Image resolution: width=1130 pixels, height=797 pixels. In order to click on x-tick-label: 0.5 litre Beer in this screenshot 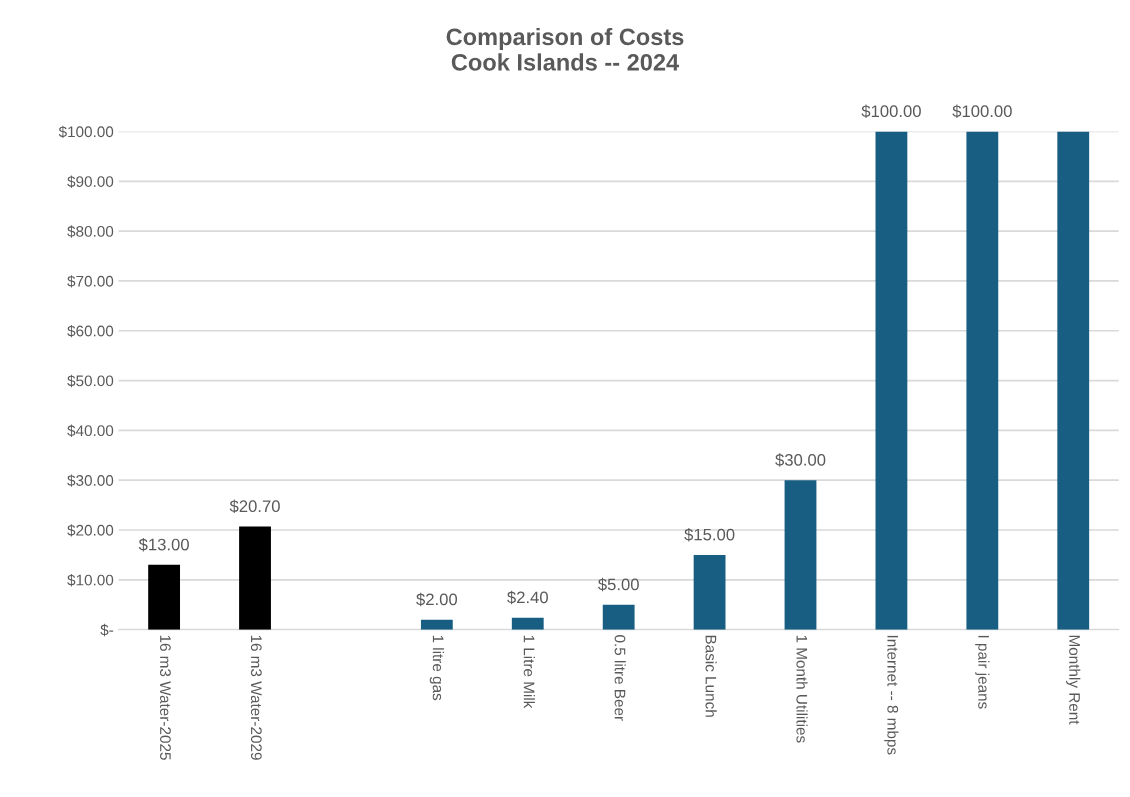, I will do `click(620, 678)`.